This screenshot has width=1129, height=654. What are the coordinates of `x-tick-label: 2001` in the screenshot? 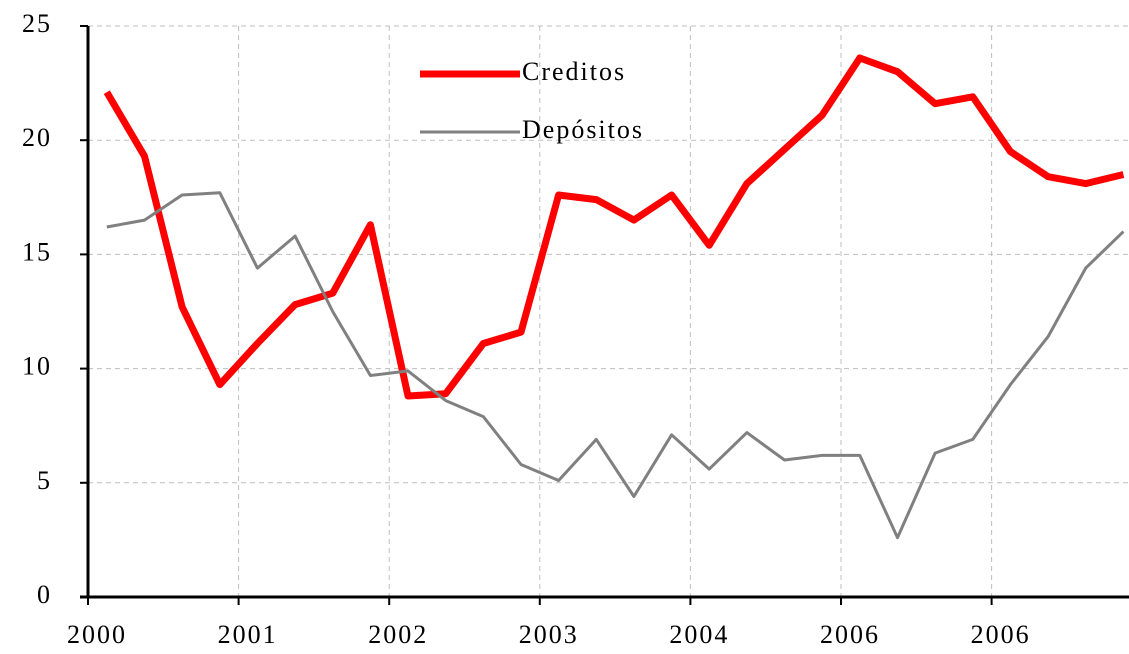 It's located at (248, 634).